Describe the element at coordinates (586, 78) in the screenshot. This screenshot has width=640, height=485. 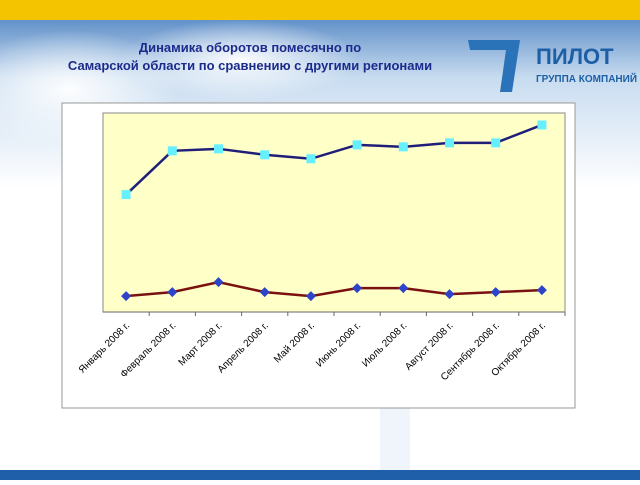
I see `logo-subtitle: ГРУППА КОМПАНИЙ` at that location.